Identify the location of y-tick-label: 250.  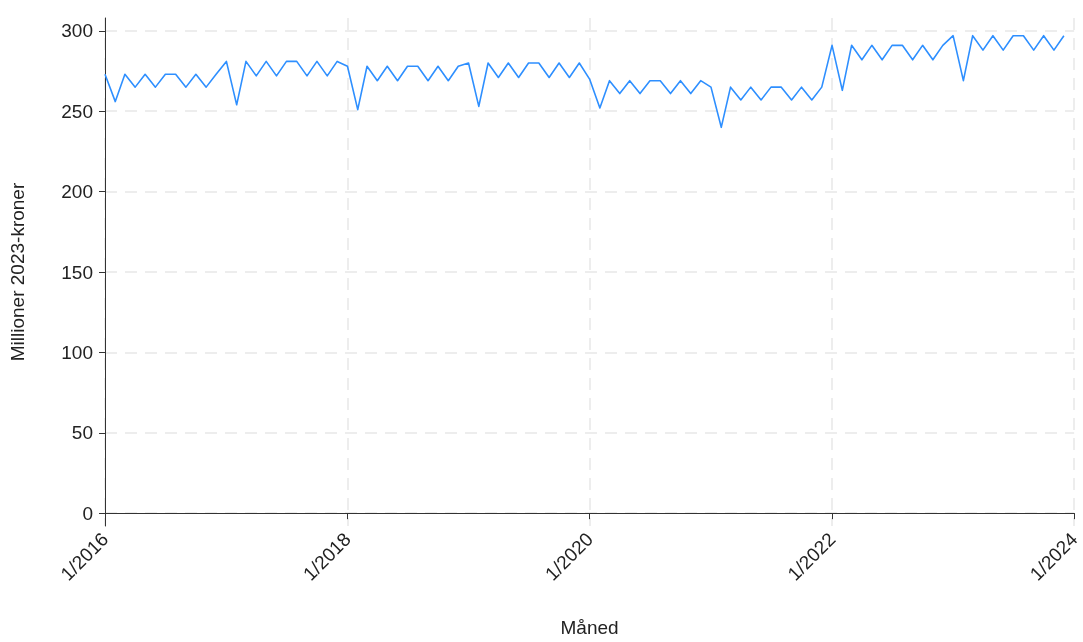
(77, 111).